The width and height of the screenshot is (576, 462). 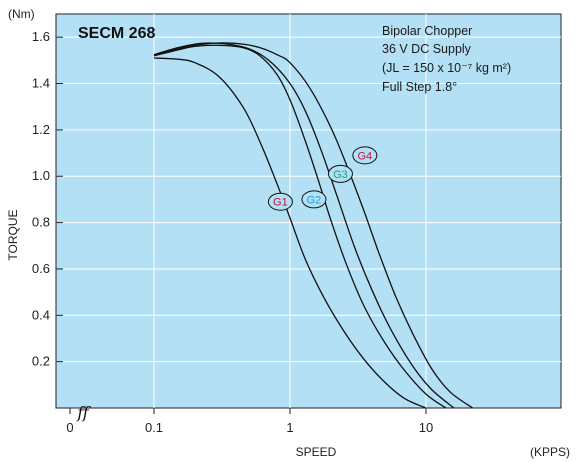 I want to click on curve-label-text-g1: G1, so click(x=280, y=203).